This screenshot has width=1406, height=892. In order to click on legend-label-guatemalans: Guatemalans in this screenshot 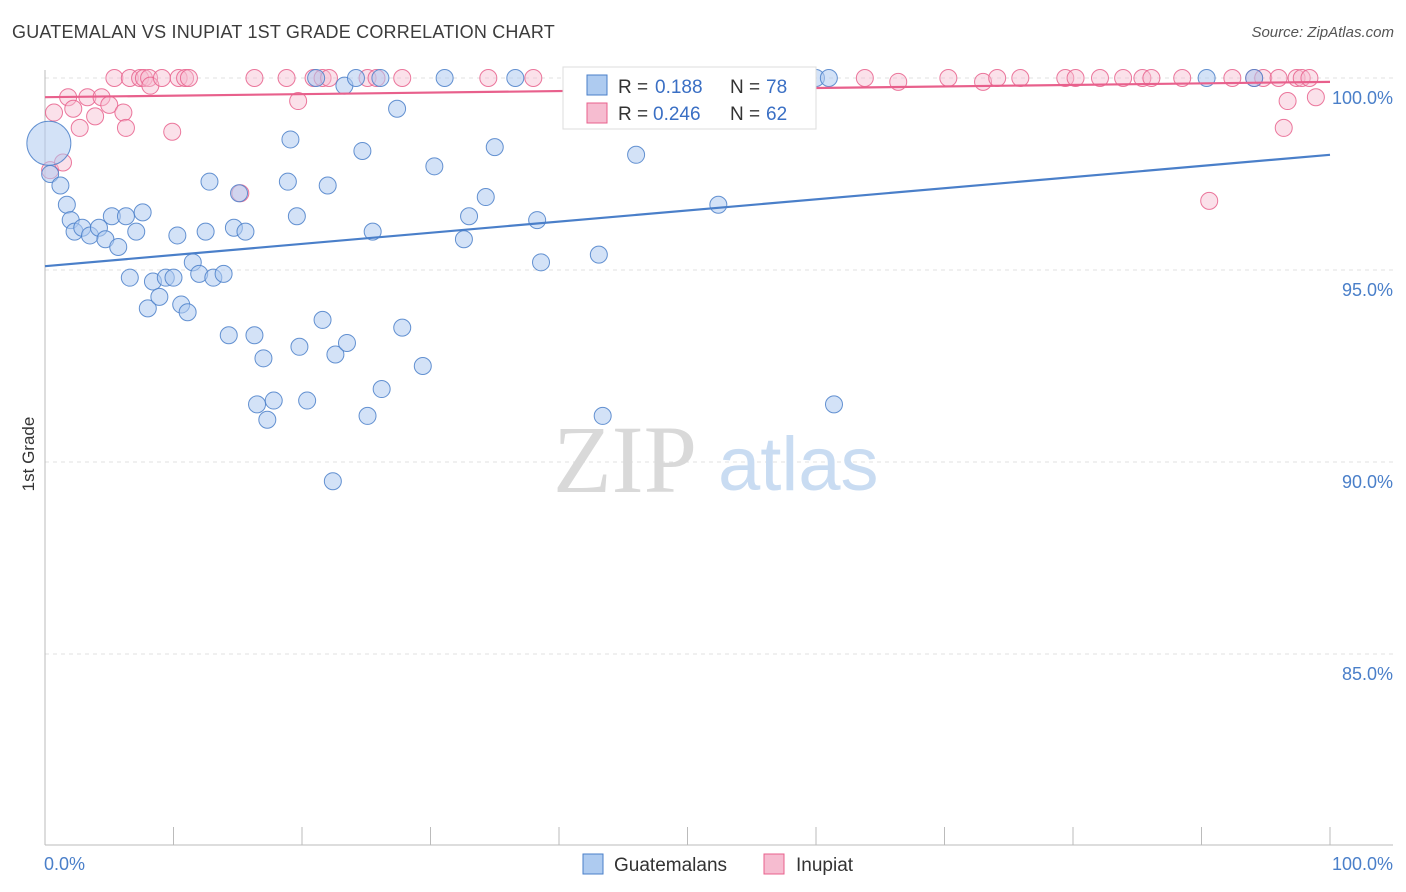, I will do `click(670, 865)`.